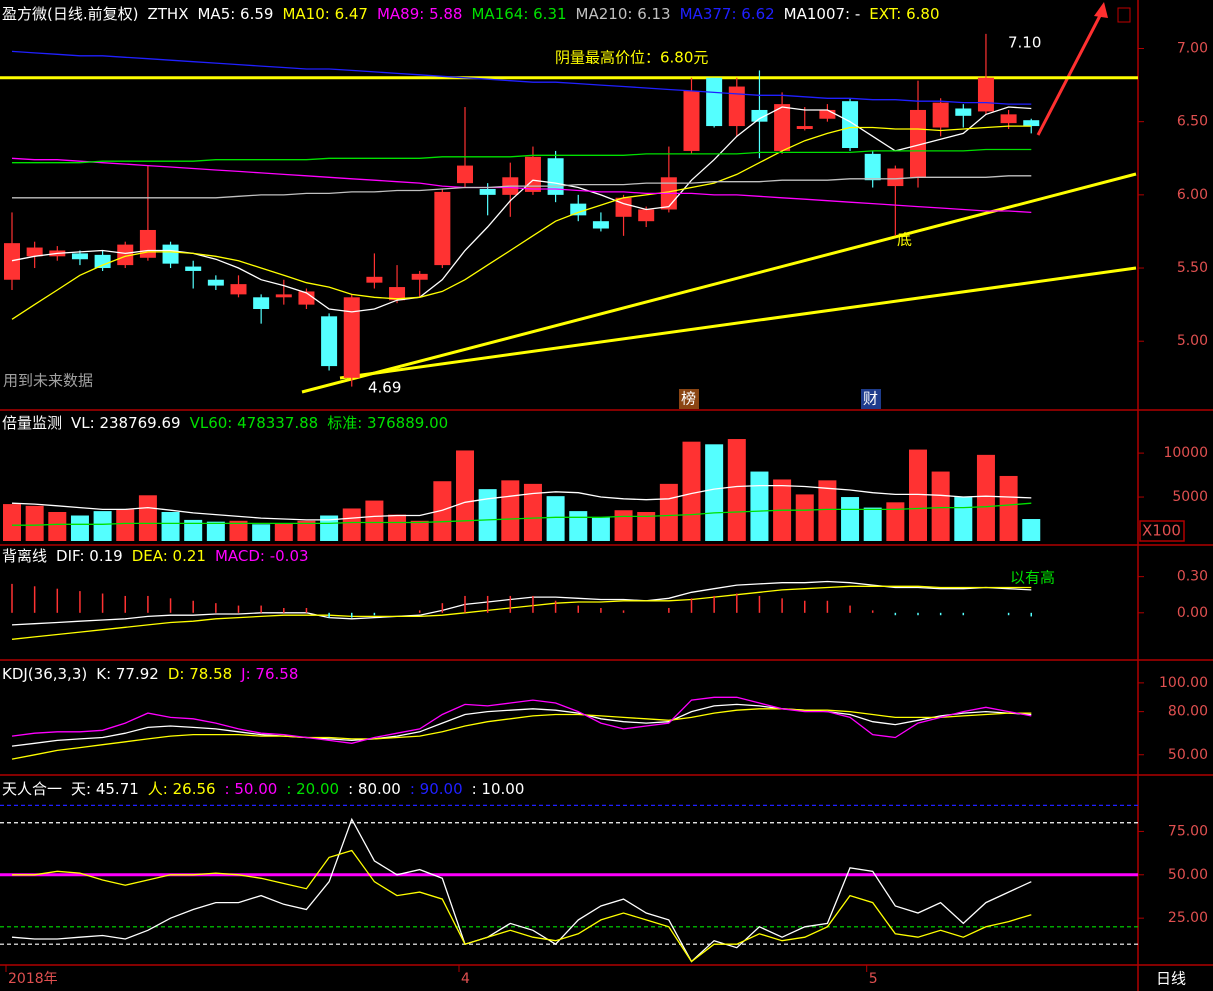 The image size is (1213, 991). What do you see at coordinates (1101, 10) in the screenshot?
I see `arrow-head` at bounding box center [1101, 10].